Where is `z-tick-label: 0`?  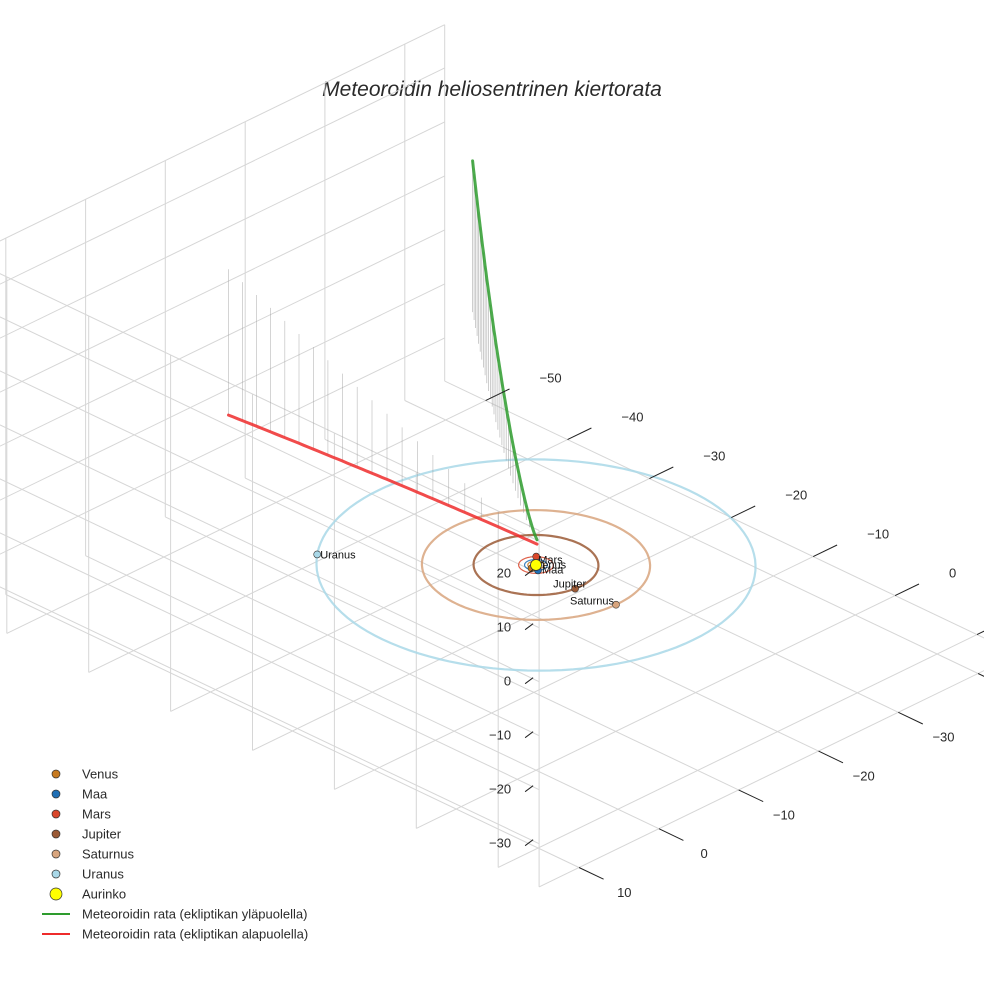
z-tick-label: 0 is located at coordinates (507, 681).